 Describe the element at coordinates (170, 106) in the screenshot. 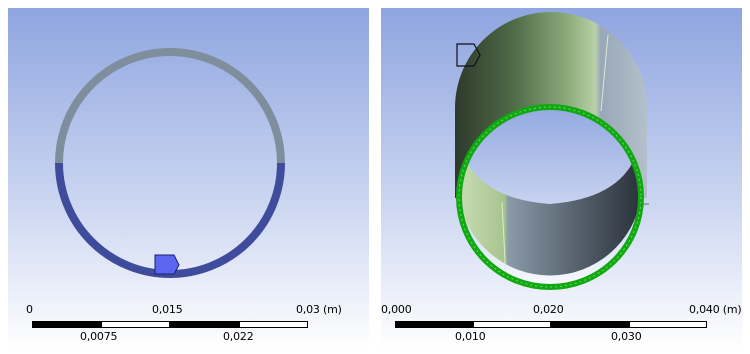

I see `ring-upper-half` at that location.